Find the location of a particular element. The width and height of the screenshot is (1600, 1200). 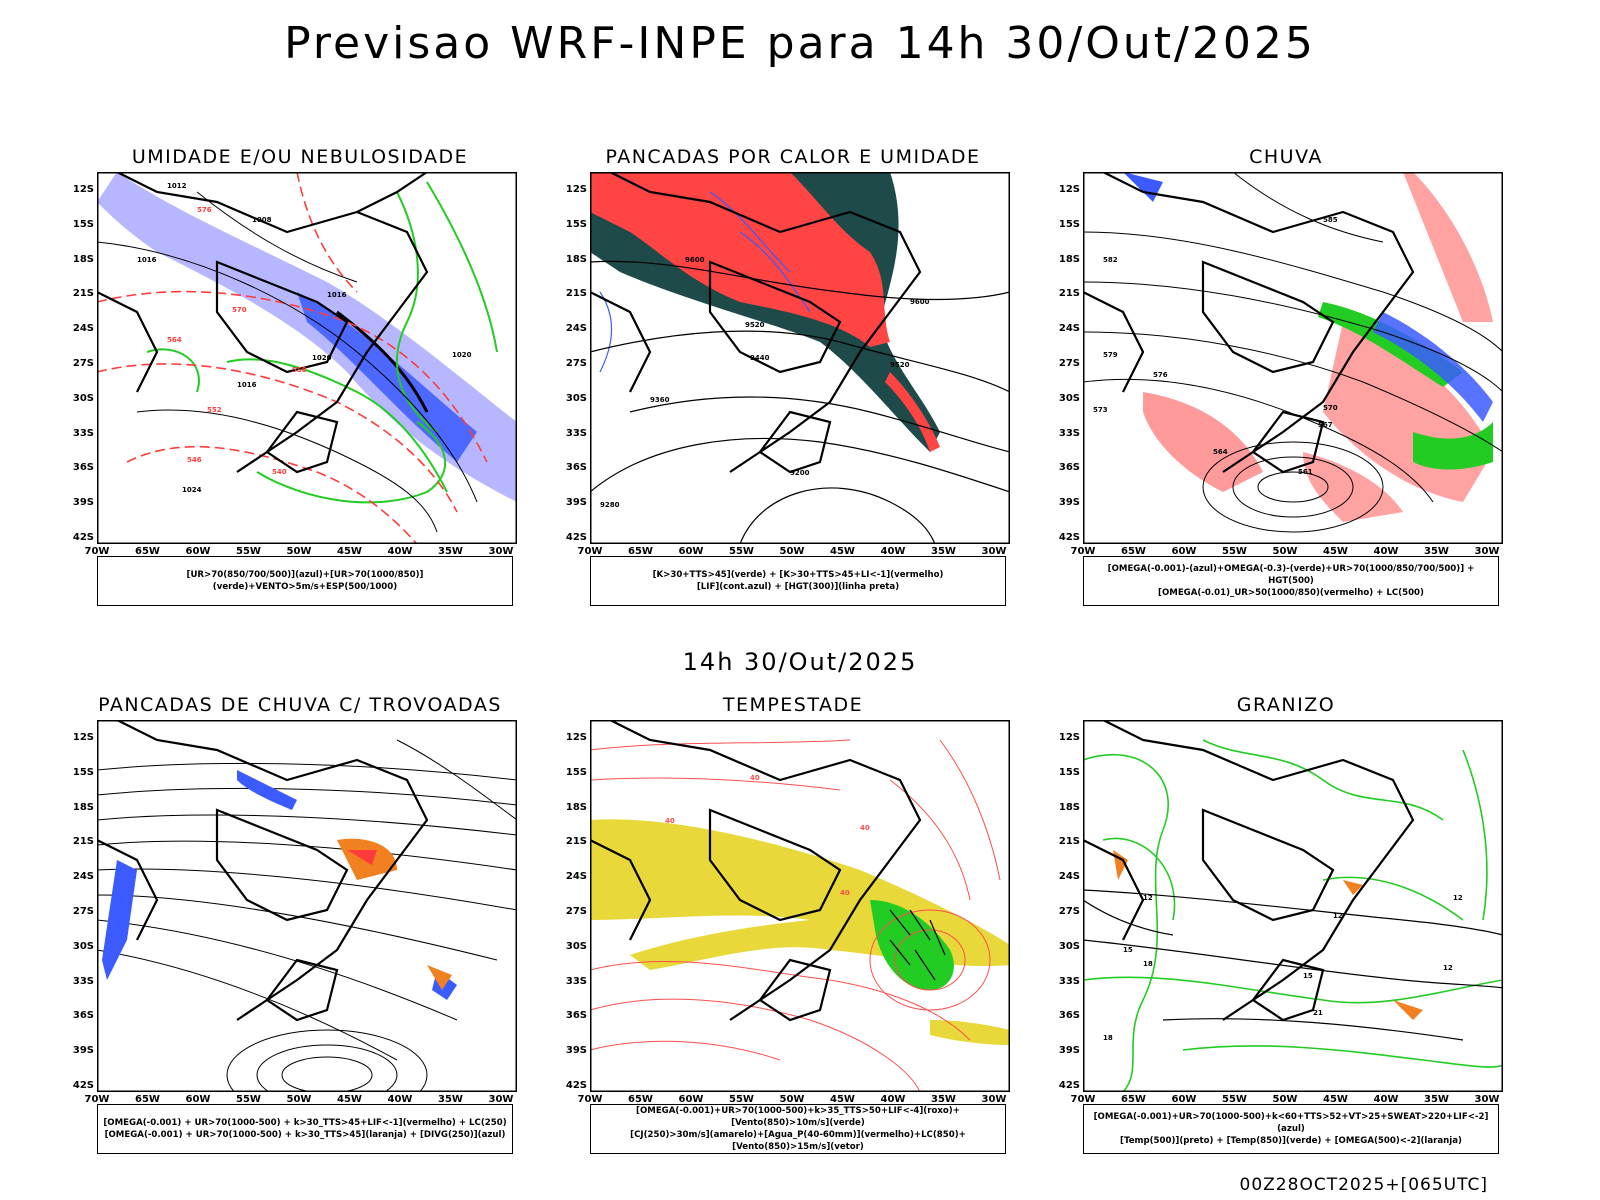

contour-label: 561 is located at coordinates (1305, 472).